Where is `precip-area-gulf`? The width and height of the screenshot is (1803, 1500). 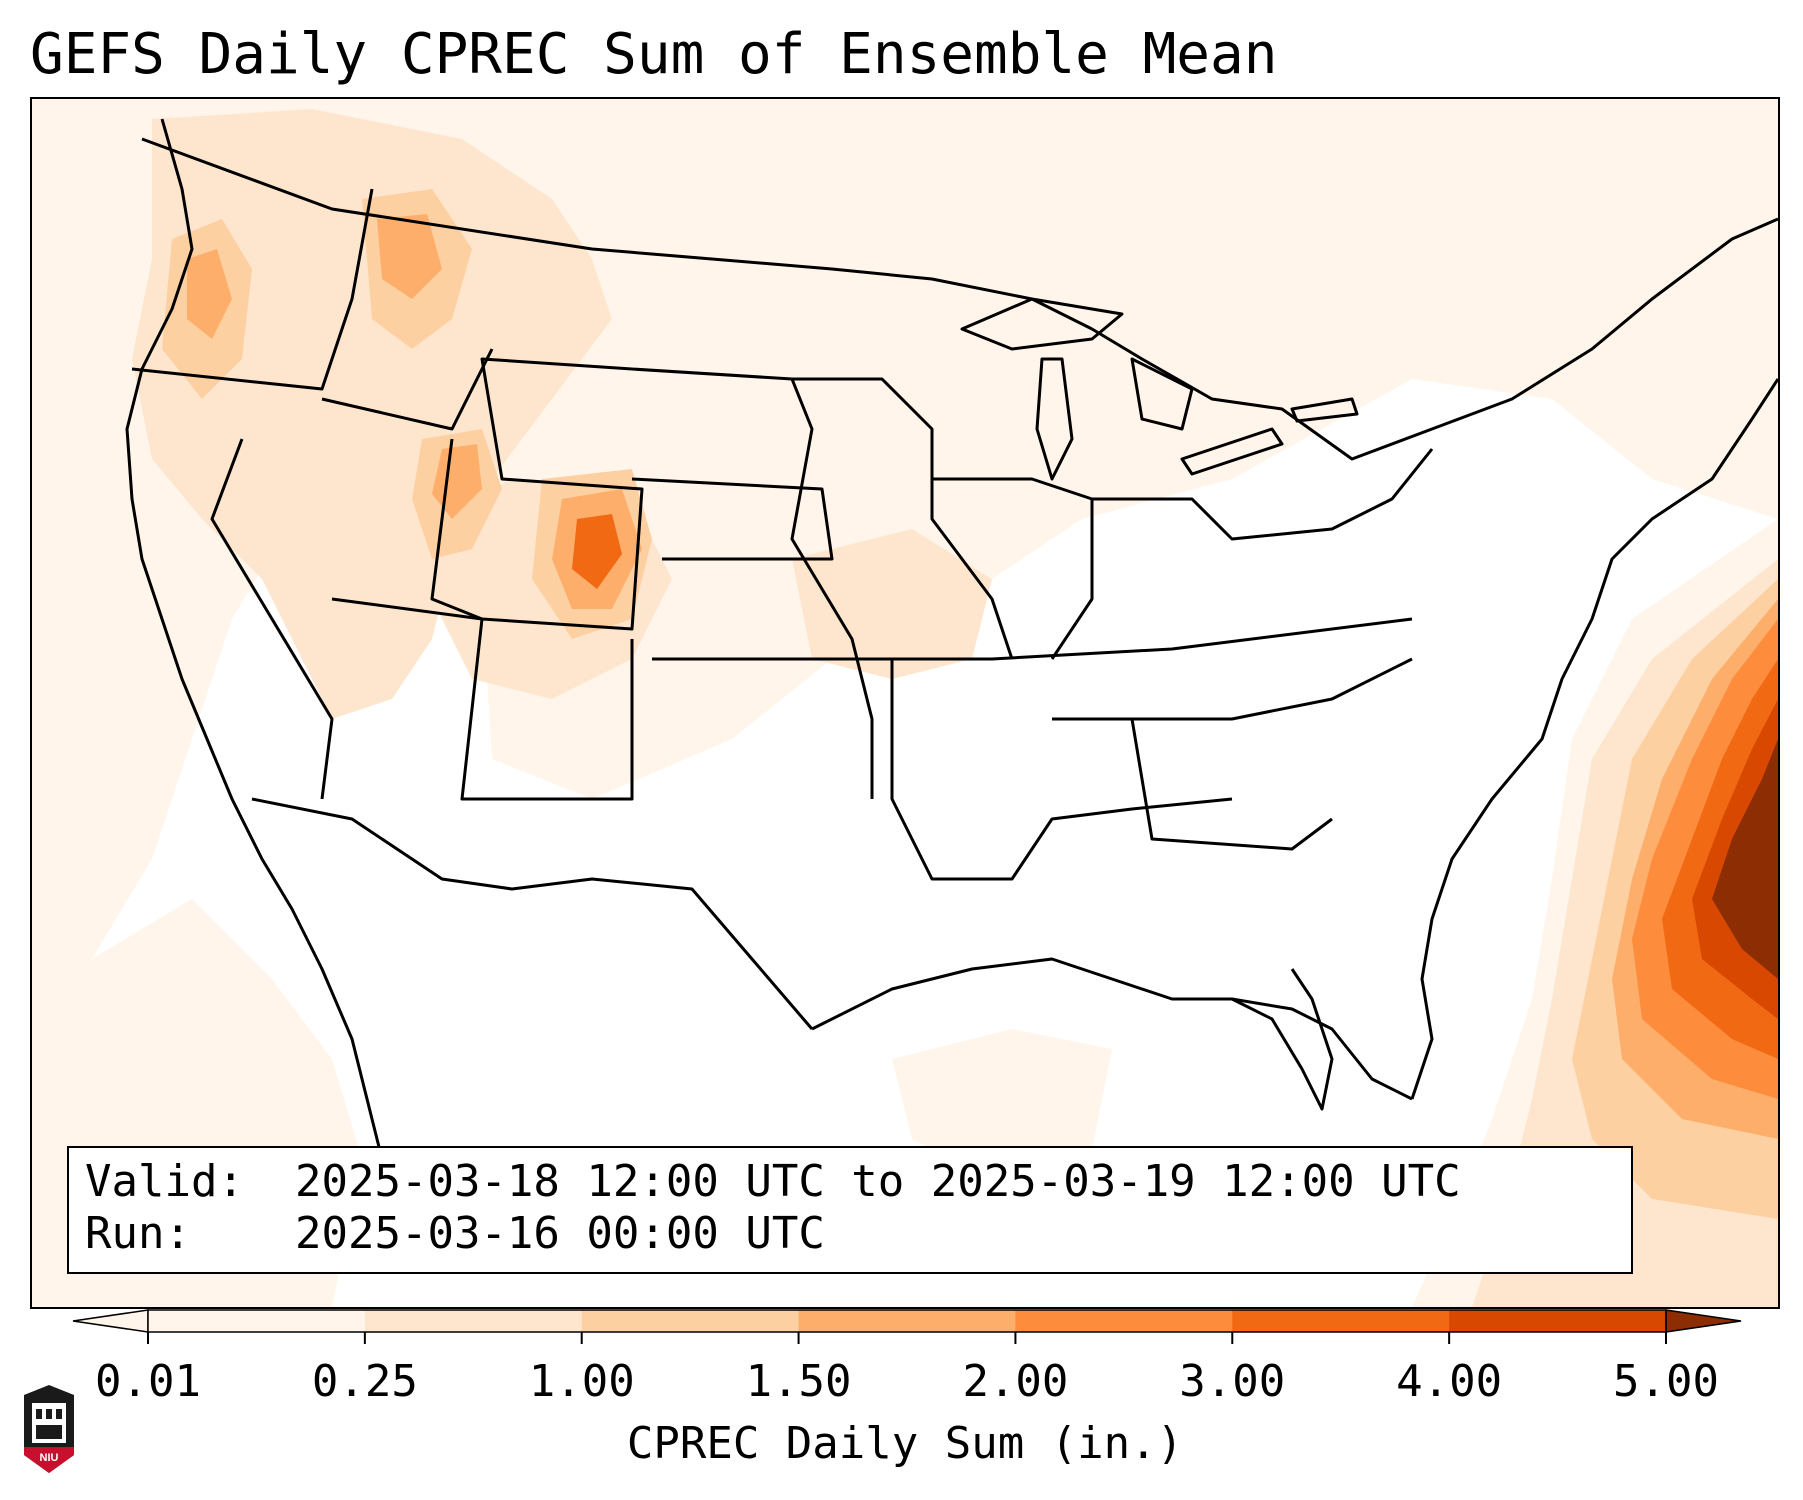 precip-area-gulf is located at coordinates (1002, 1104).